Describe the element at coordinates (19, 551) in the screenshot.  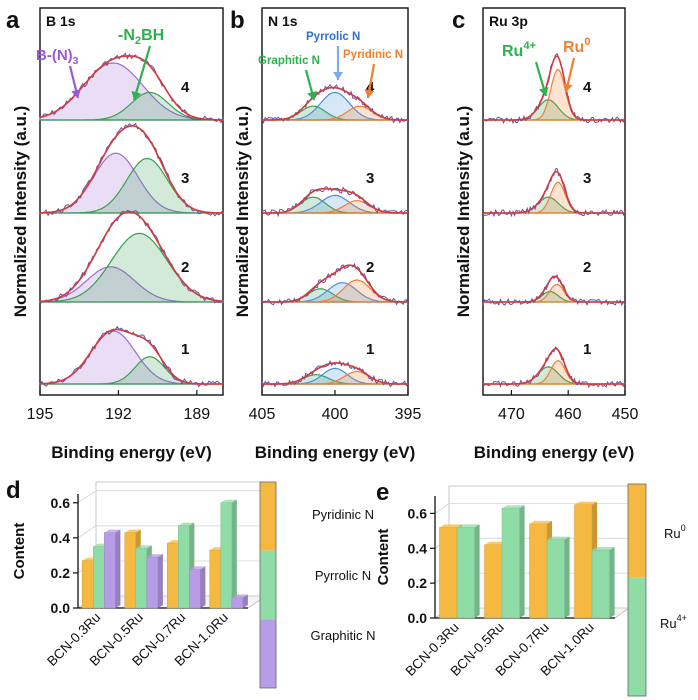
I see `y-axis-label: Content` at that location.